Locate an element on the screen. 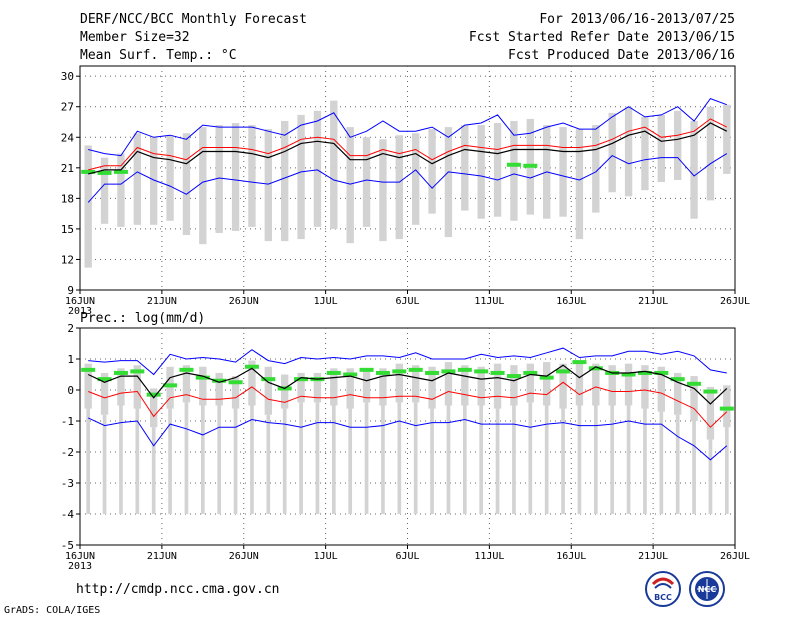  panel2-y-tick-label: 1 is located at coordinates (70, 359).